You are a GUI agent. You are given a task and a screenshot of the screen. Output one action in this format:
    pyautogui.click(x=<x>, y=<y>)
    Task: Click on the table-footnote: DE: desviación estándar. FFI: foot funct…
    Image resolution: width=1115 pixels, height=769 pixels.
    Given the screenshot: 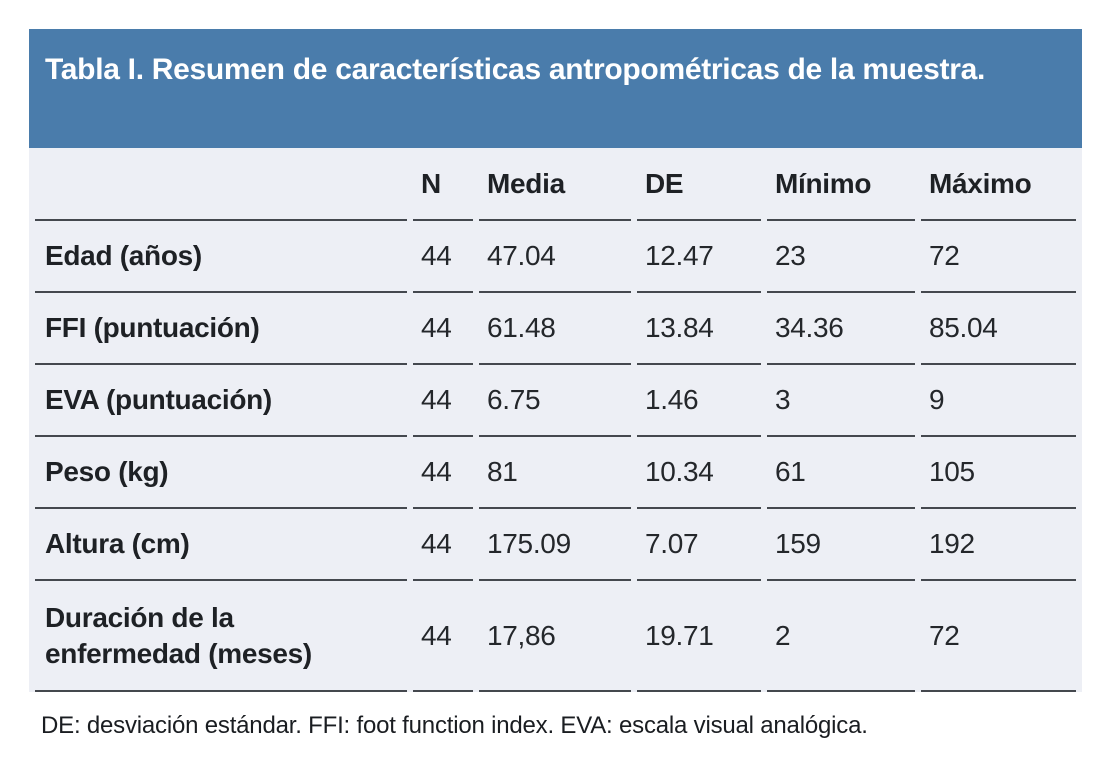 What is the action you would take?
    pyautogui.click(x=454, y=725)
    